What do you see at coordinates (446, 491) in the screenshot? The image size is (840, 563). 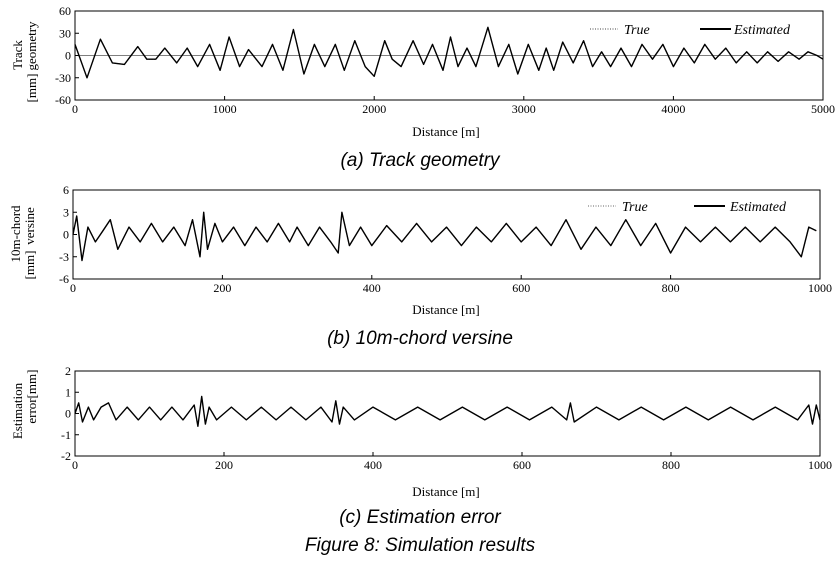 I see `panel-c-xlabel: Distance [m]` at bounding box center [446, 491].